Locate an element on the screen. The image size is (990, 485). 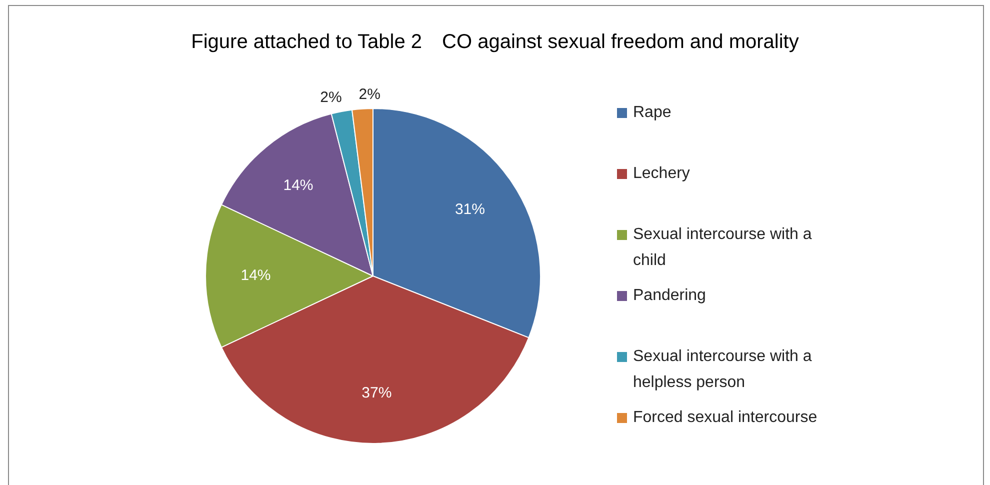
legend-label: Pandering is located at coordinates (669, 295).